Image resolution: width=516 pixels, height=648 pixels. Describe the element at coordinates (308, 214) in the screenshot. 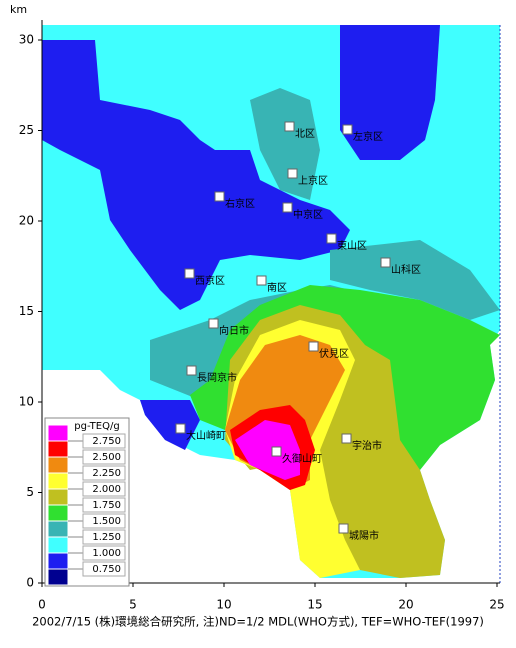

I see `place-name: 中京区` at that location.